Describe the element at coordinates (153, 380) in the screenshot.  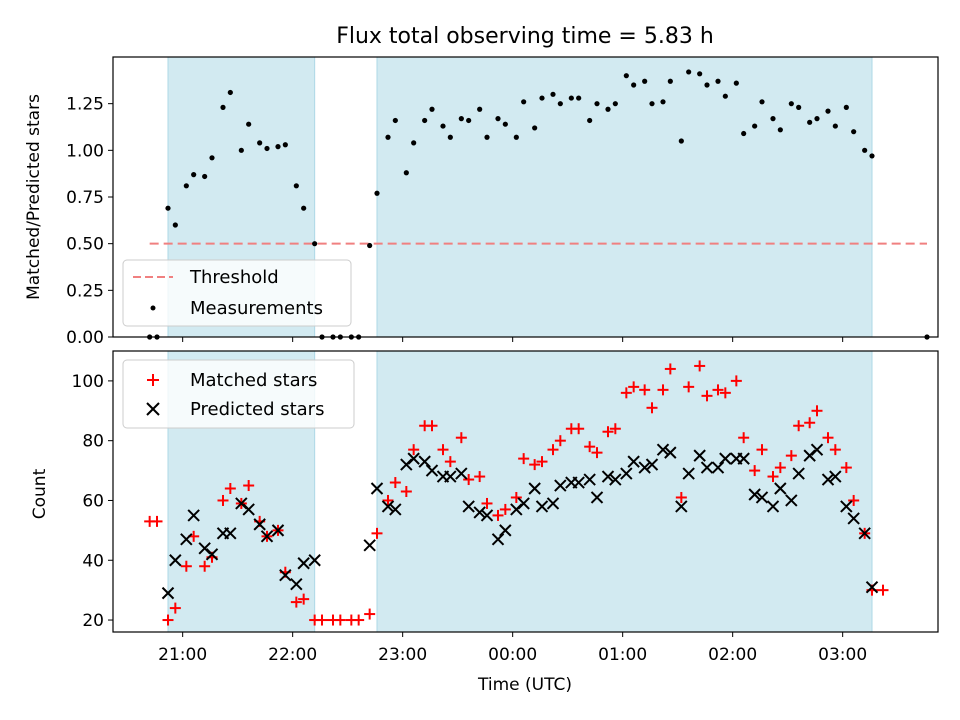
I see `legend-matched-swatch` at that location.